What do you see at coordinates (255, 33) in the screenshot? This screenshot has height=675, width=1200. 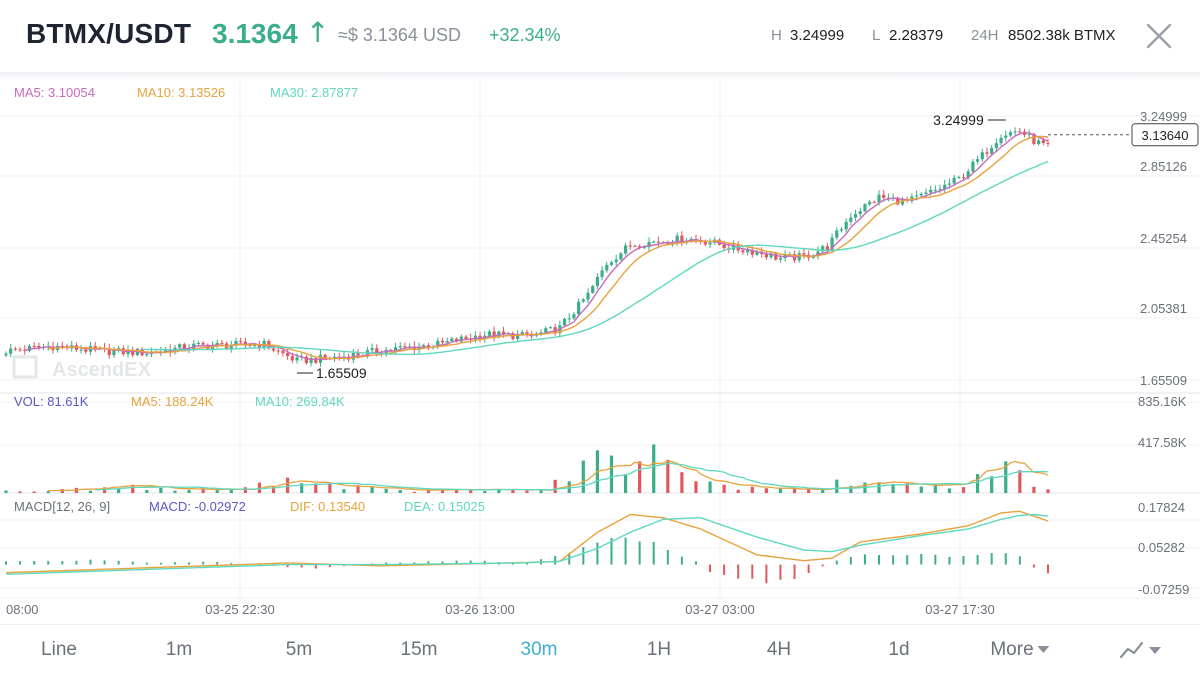 I see `last-price: 3.1364` at bounding box center [255, 33].